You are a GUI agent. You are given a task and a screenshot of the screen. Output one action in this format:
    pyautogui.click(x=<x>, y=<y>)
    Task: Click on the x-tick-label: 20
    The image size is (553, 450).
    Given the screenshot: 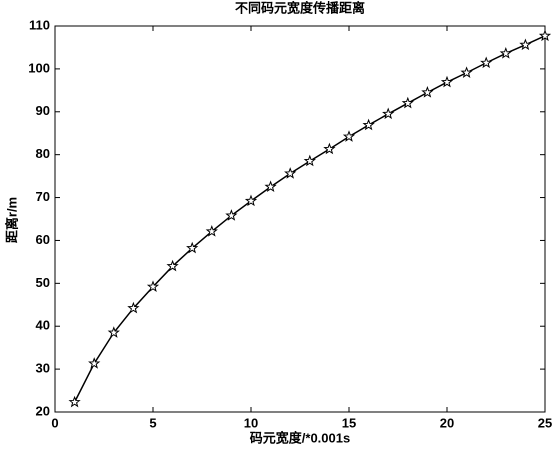 What is the action you would take?
    pyautogui.click(x=447, y=422)
    